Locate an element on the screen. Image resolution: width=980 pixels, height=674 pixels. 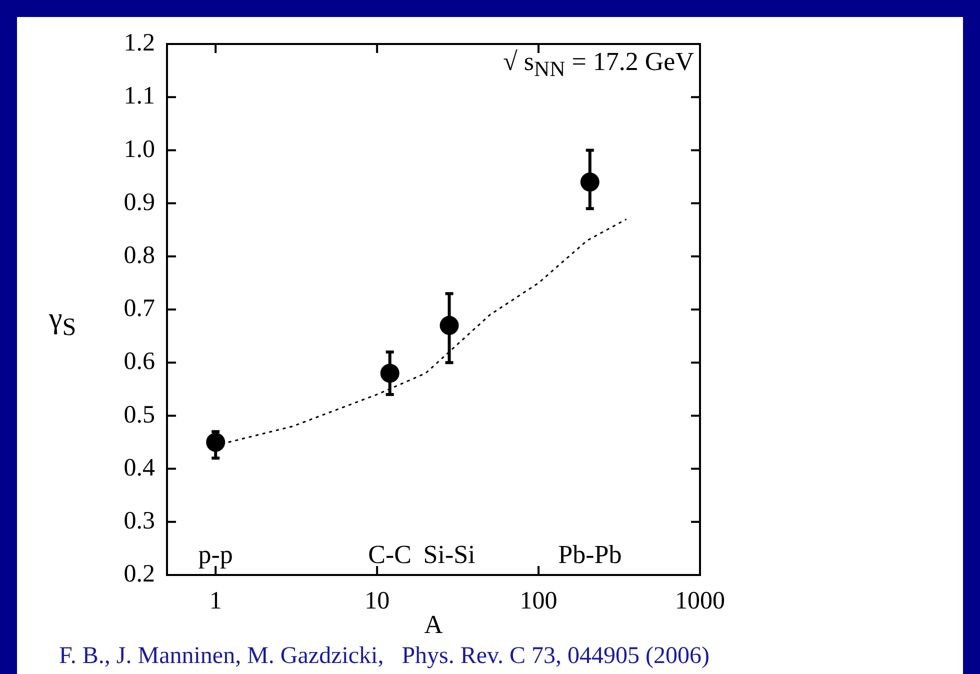
text: F. B., J. Manninen, M. Gazdzicki, Phys. Rev. C 73, 044905 (2006) is located at coordinates (384, 656).